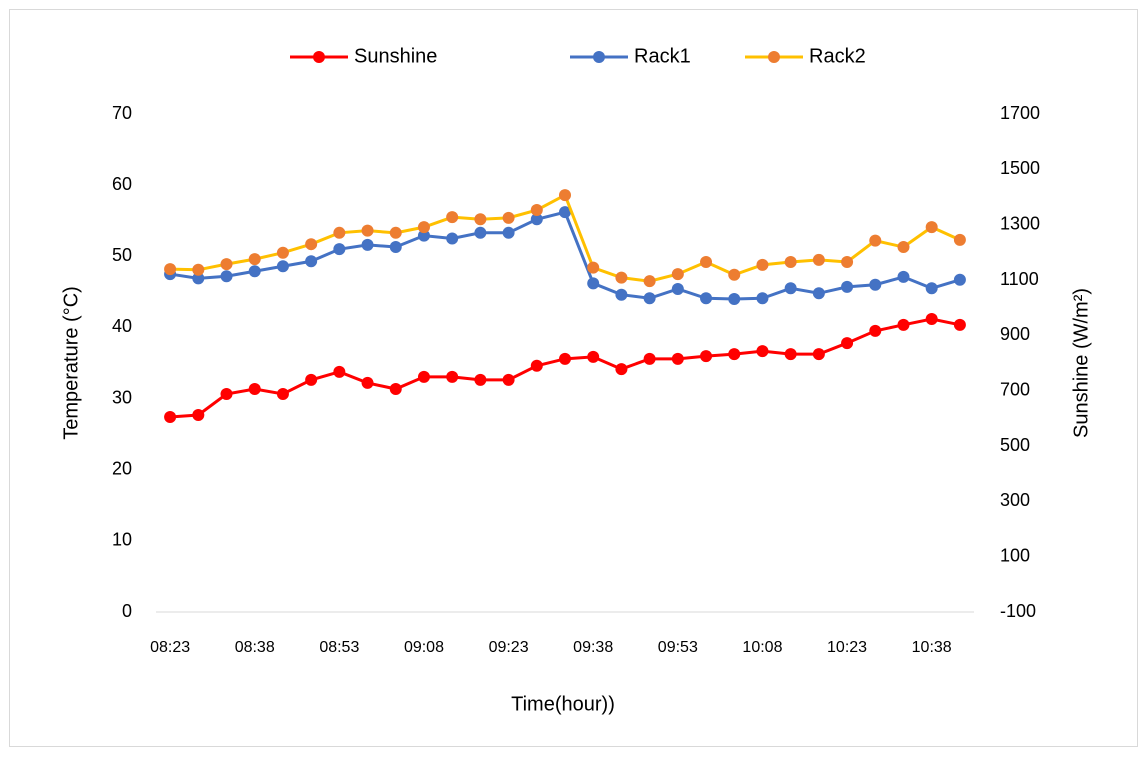 The image size is (1147, 761). What do you see at coordinates (662, 56) in the screenshot?
I see `legend-label: Rack1` at bounding box center [662, 56].